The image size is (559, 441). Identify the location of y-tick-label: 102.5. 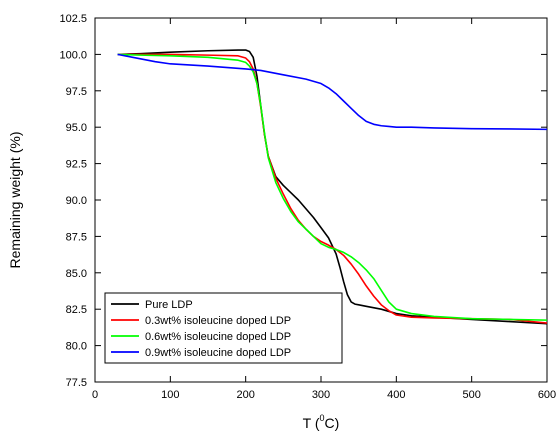
(73, 19).